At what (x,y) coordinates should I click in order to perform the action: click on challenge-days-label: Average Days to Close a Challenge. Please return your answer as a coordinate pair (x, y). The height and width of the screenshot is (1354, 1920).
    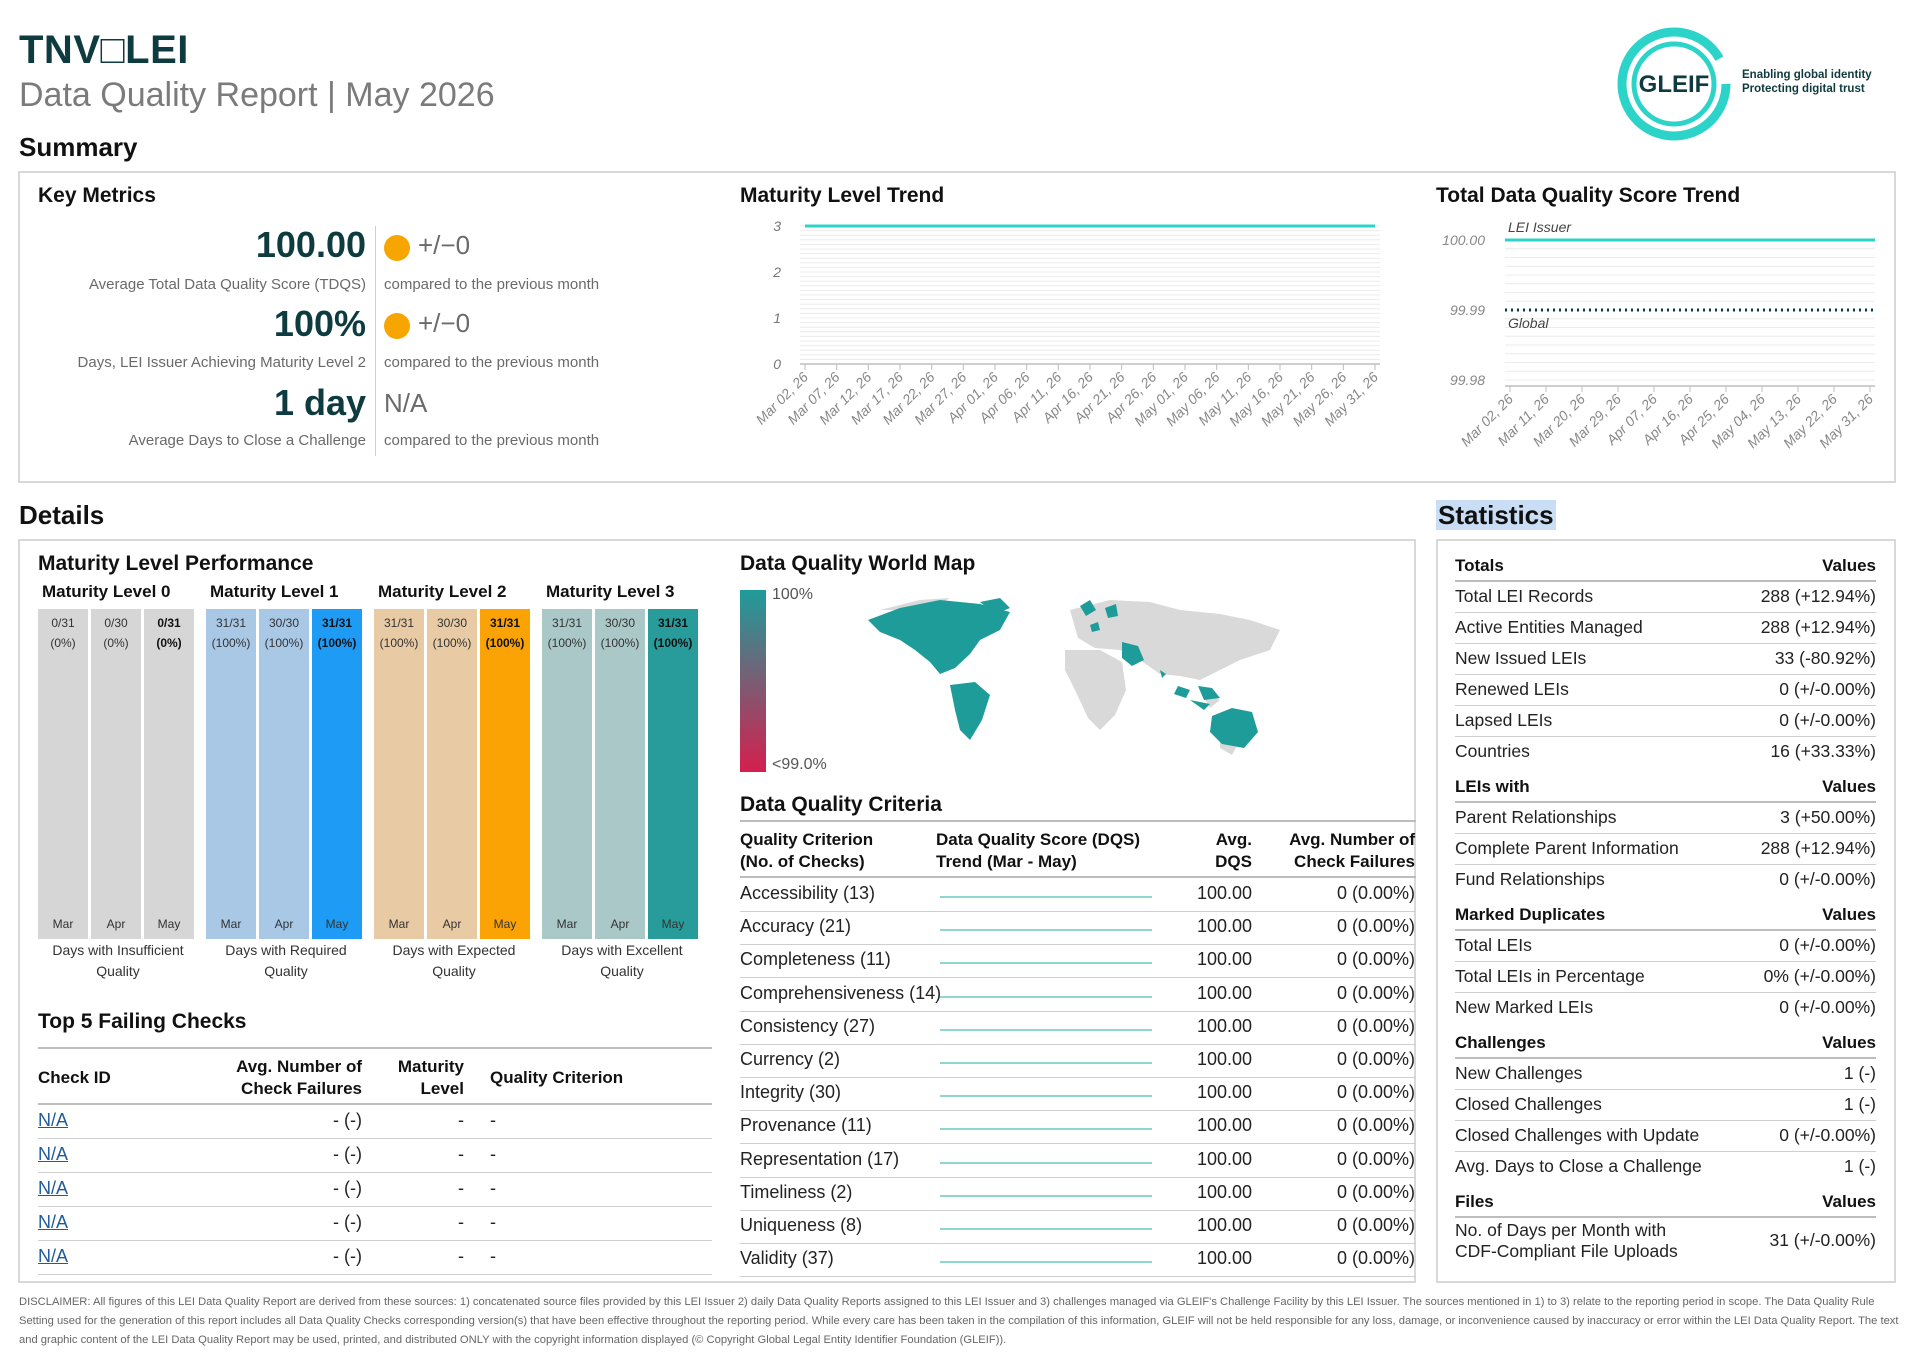
    Looking at the image, I should click on (247, 440).